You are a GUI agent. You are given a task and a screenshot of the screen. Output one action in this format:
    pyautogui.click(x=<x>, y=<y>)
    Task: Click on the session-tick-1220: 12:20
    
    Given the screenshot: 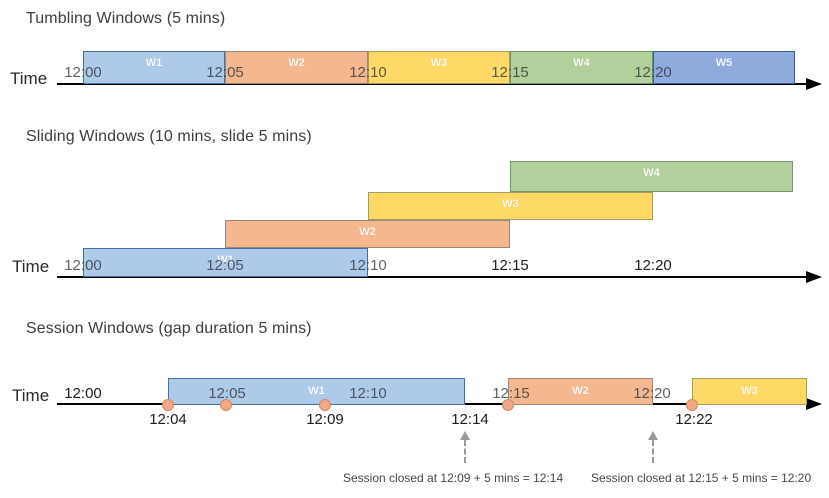 What is the action you would take?
    pyautogui.click(x=652, y=393)
    